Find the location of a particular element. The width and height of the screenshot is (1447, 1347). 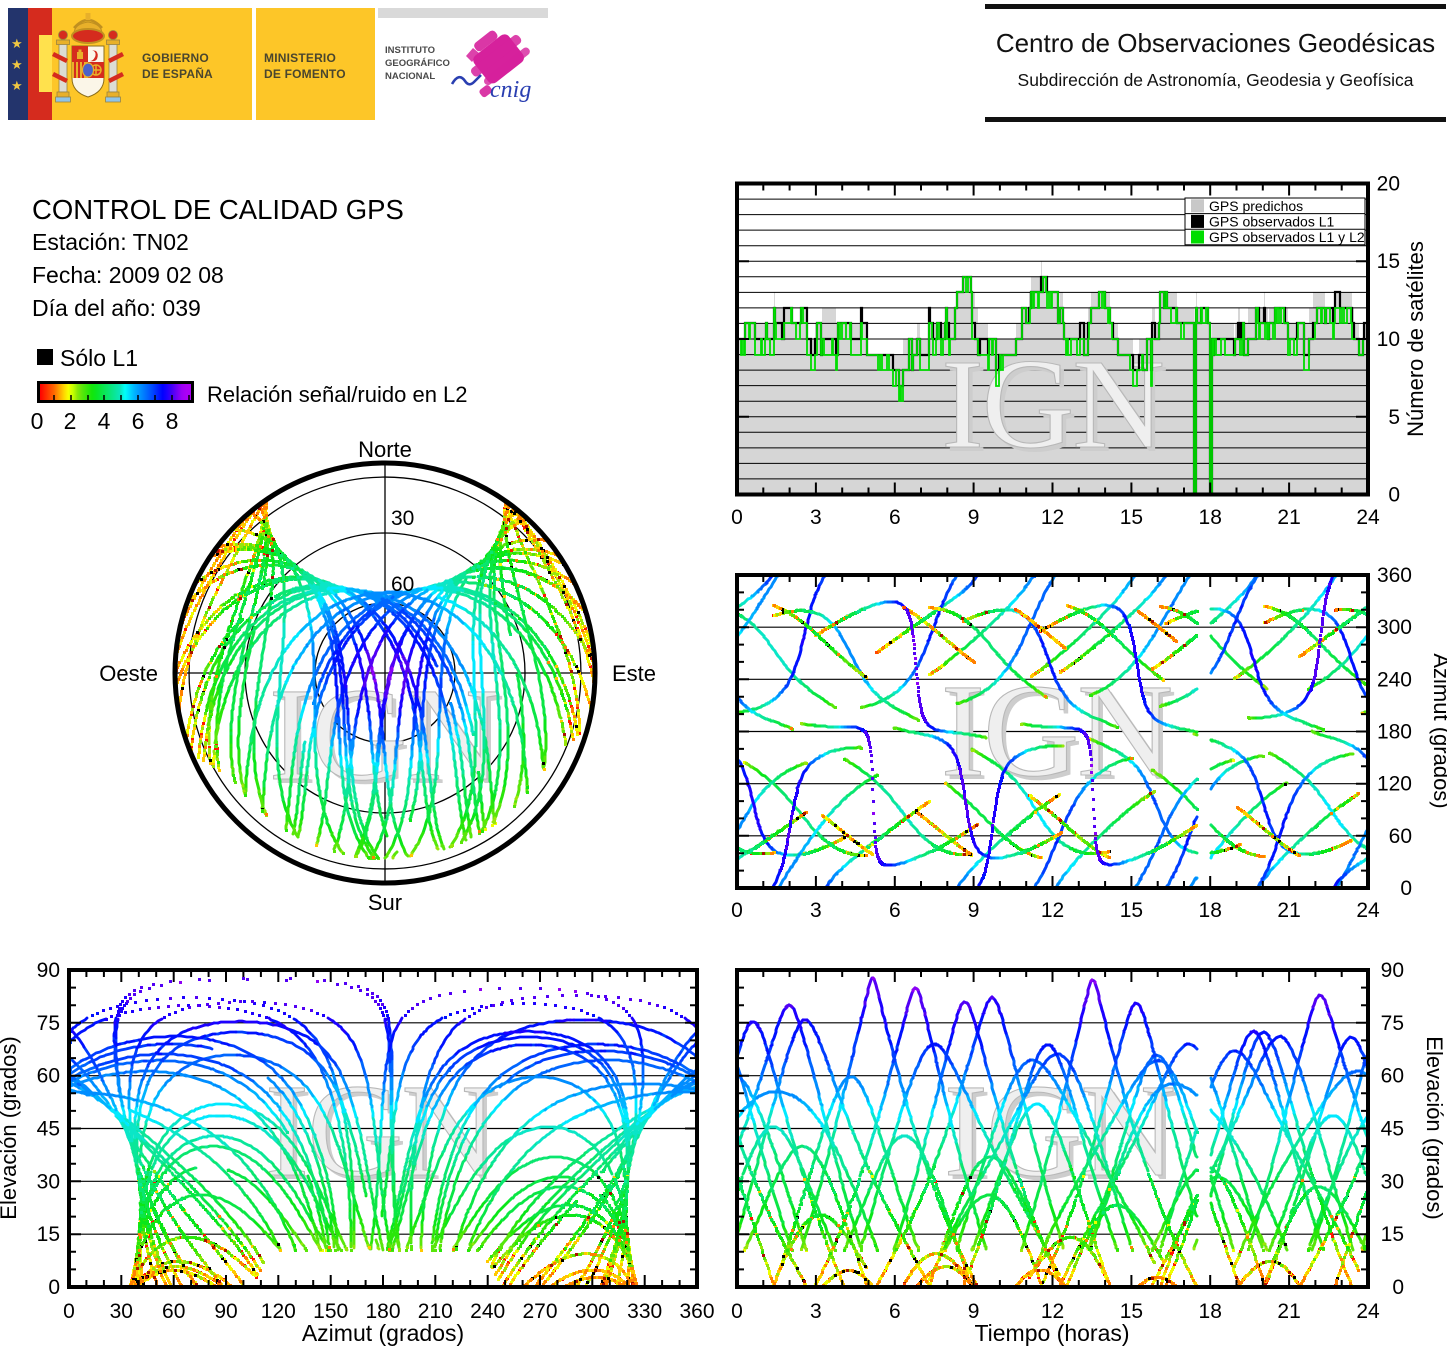

svg-text: GPS observados L1 is located at coordinates (1272, 221).